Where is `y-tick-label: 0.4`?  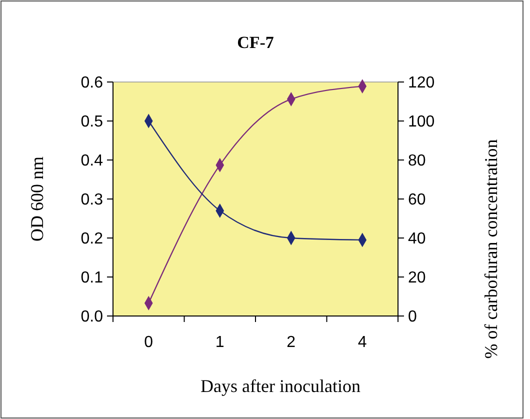
y-tick-label: 0.4 is located at coordinates (92, 161).